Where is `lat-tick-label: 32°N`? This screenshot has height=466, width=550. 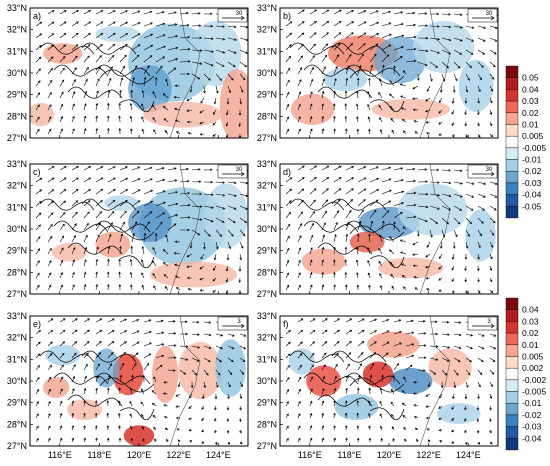
lat-tick-label: 32°N is located at coordinates (17, 30).